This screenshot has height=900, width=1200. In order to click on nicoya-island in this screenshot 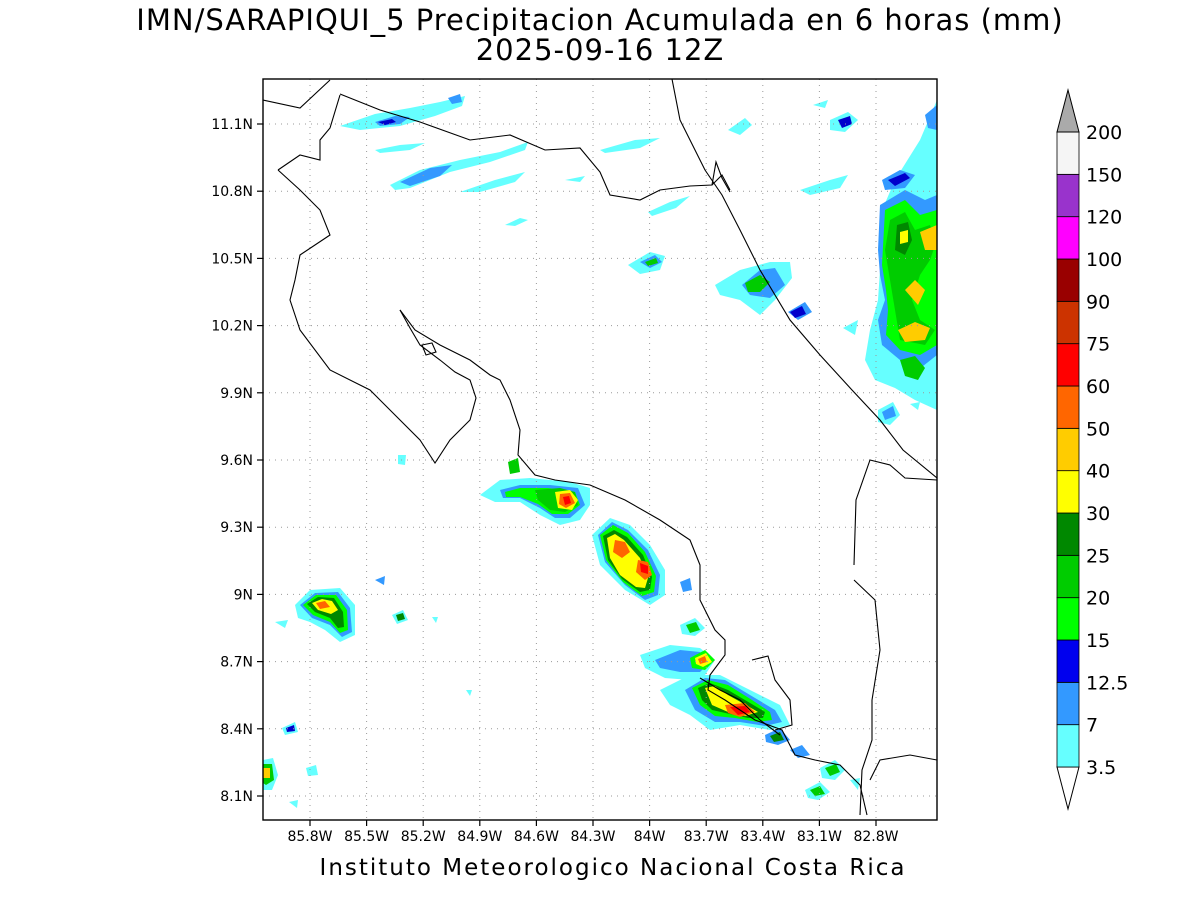, I will do `click(429, 349)`.